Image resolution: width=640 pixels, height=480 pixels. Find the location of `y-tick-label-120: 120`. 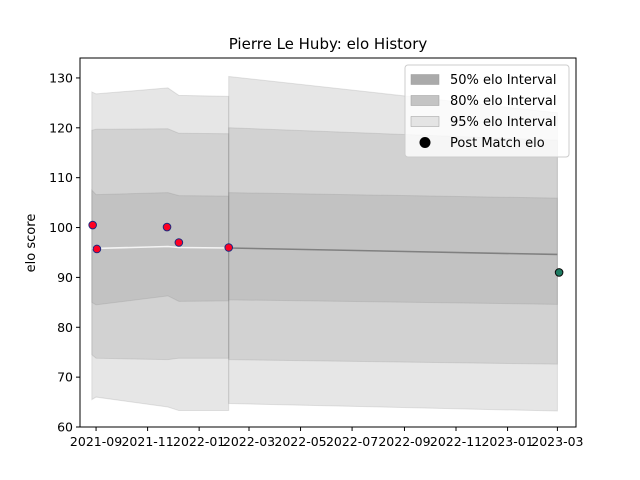

y-tick-label-120: 120 is located at coordinates (61, 127).